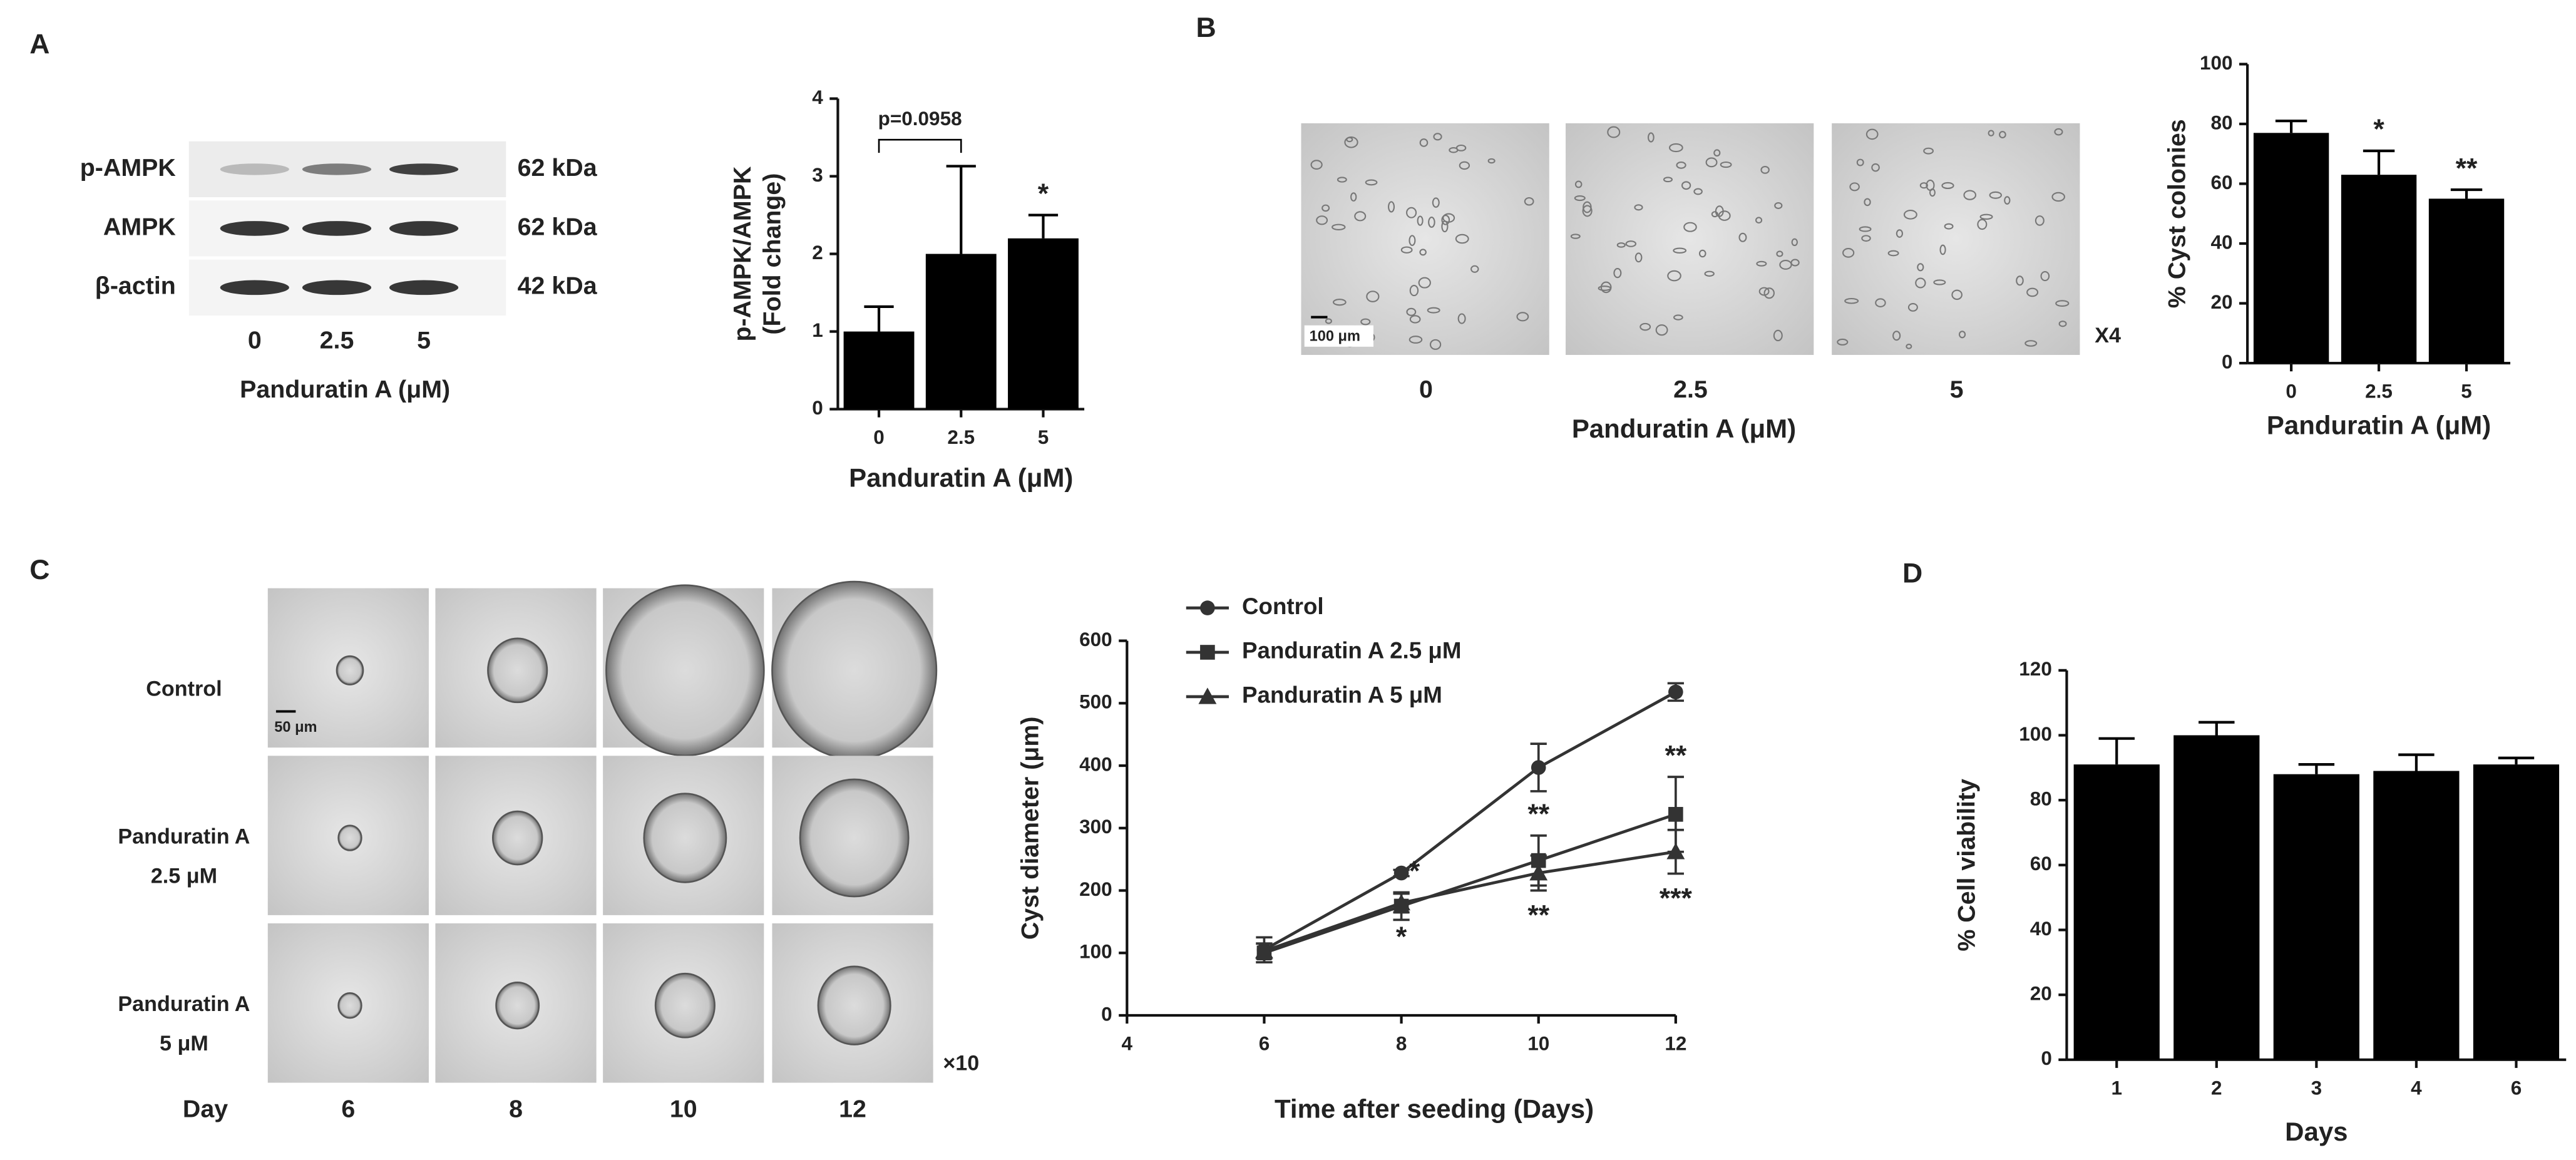 The image size is (2576, 1160). What do you see at coordinates (1335, 336) in the screenshot?
I see `scale-label: 100 μm` at bounding box center [1335, 336].